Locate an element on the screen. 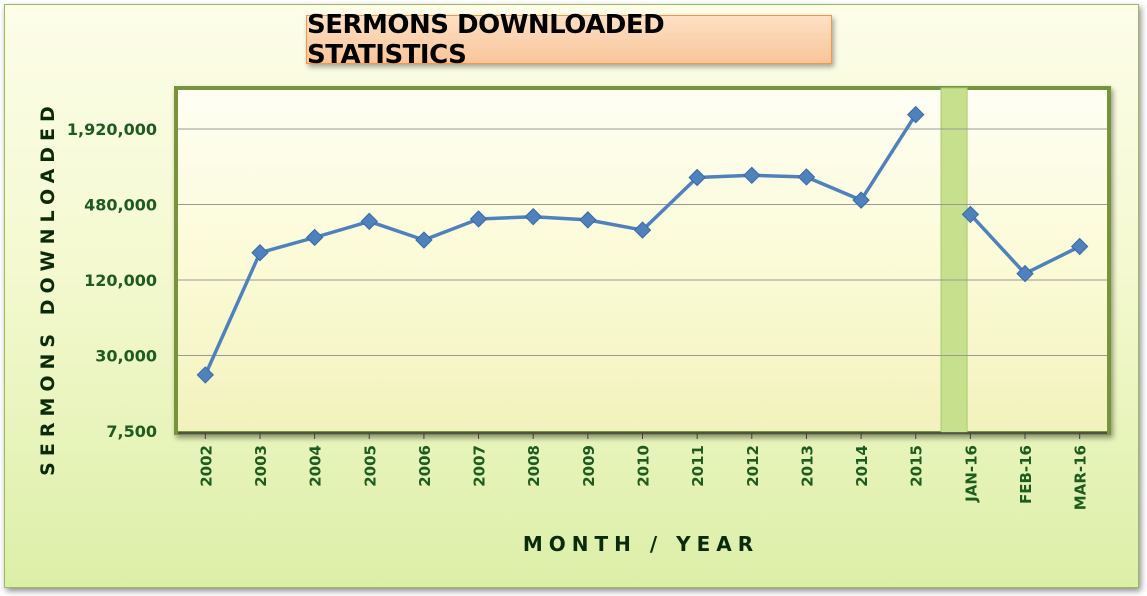 The image size is (1147, 596). x-tick-label: 2012 is located at coordinates (753, 466).